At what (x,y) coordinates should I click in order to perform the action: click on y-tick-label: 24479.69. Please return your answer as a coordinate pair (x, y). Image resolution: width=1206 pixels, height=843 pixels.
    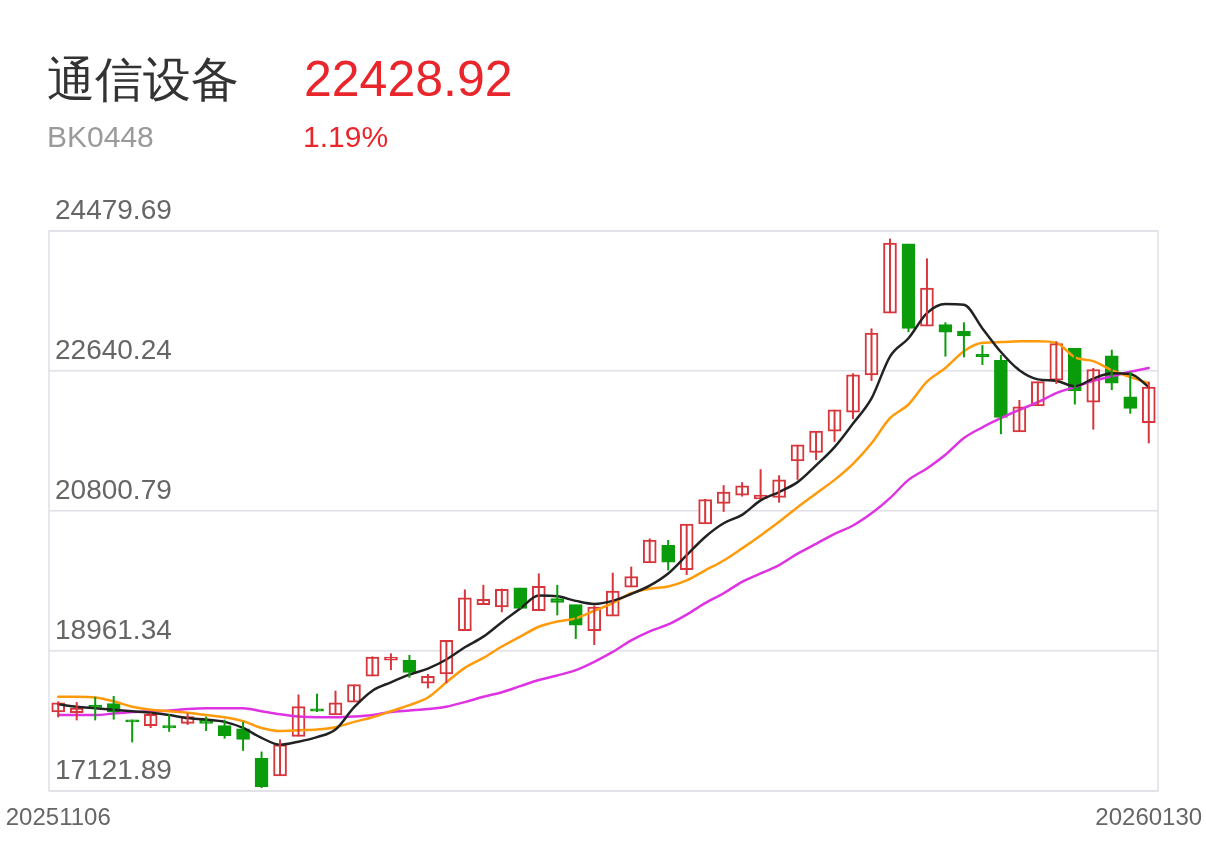
    Looking at the image, I should click on (113, 209).